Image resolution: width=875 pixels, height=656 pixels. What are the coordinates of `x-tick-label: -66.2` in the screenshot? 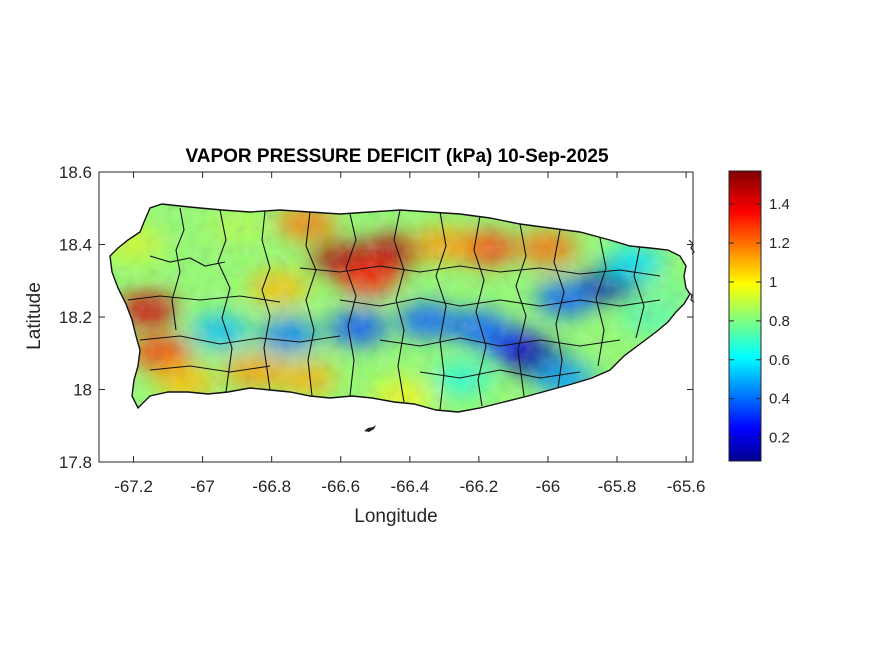 It's located at (479, 486).